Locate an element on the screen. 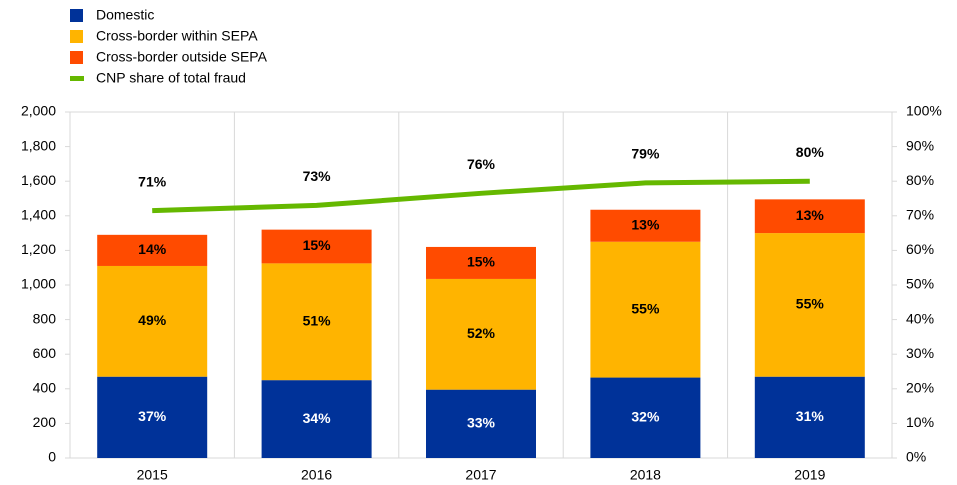  share-label: 51% is located at coordinates (317, 320).